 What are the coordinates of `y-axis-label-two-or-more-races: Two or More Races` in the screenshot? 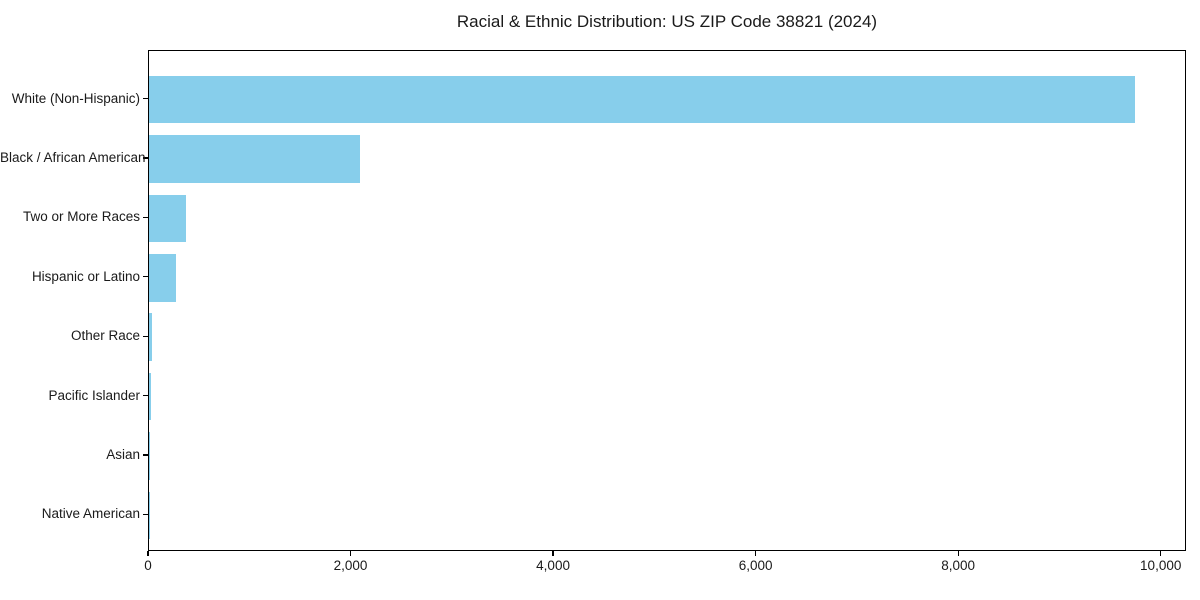 It's located at (81, 217).